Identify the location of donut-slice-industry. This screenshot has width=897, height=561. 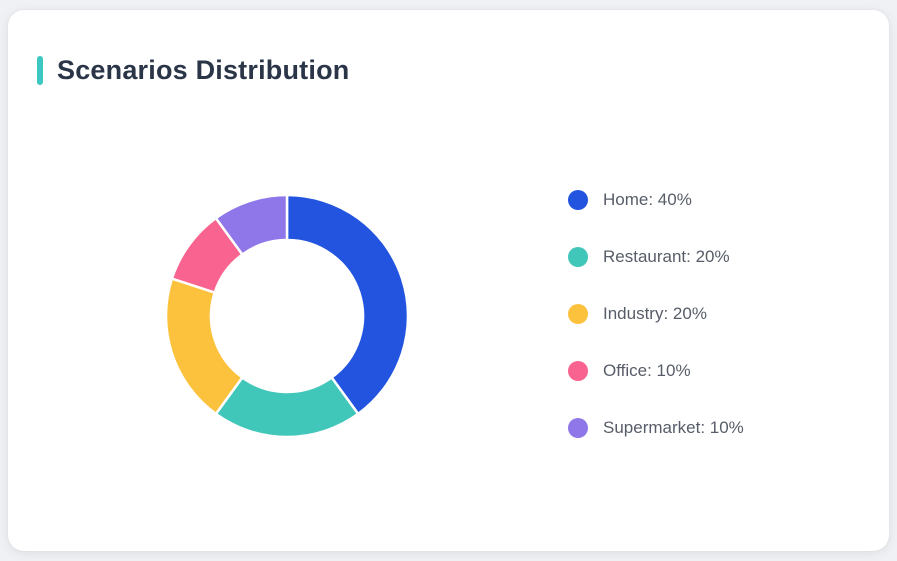
(204, 346).